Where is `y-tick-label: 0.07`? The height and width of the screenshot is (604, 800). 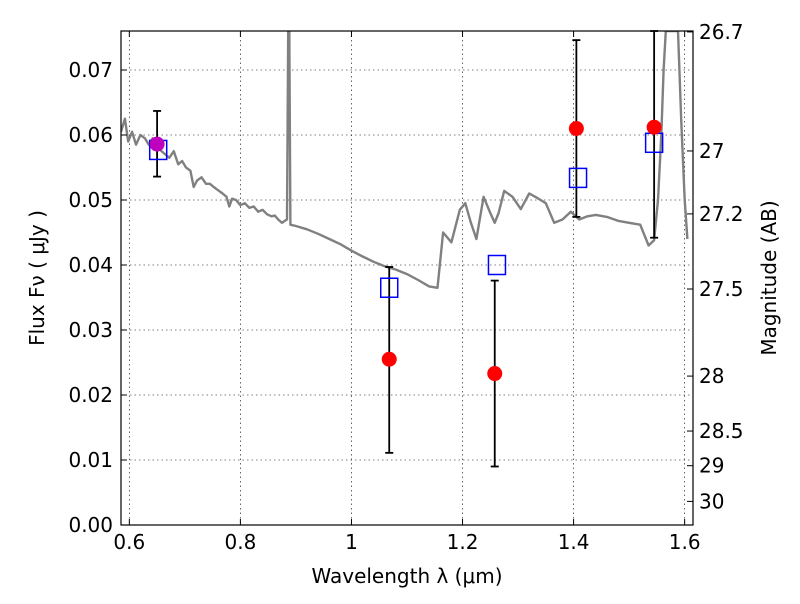 y-tick-label: 0.07 is located at coordinates (90, 70).